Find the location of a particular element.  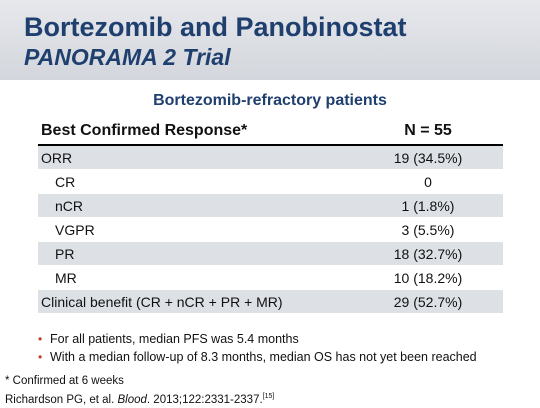

table-row: PR 18 (32.7%) is located at coordinates (270, 253).